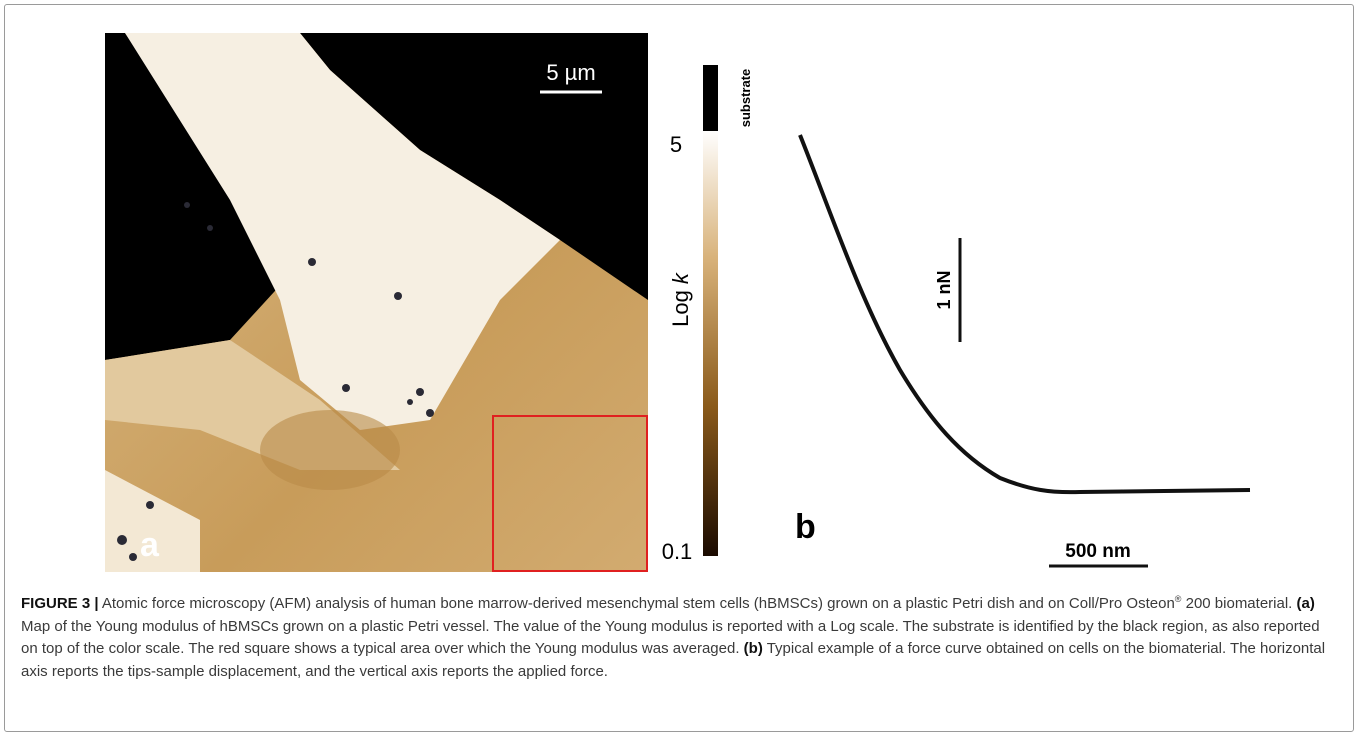 The height and width of the screenshot is (736, 1358). Describe the element at coordinates (707, 314) in the screenshot. I see `colorbar: 5 0.1 Log k substrate` at that location.